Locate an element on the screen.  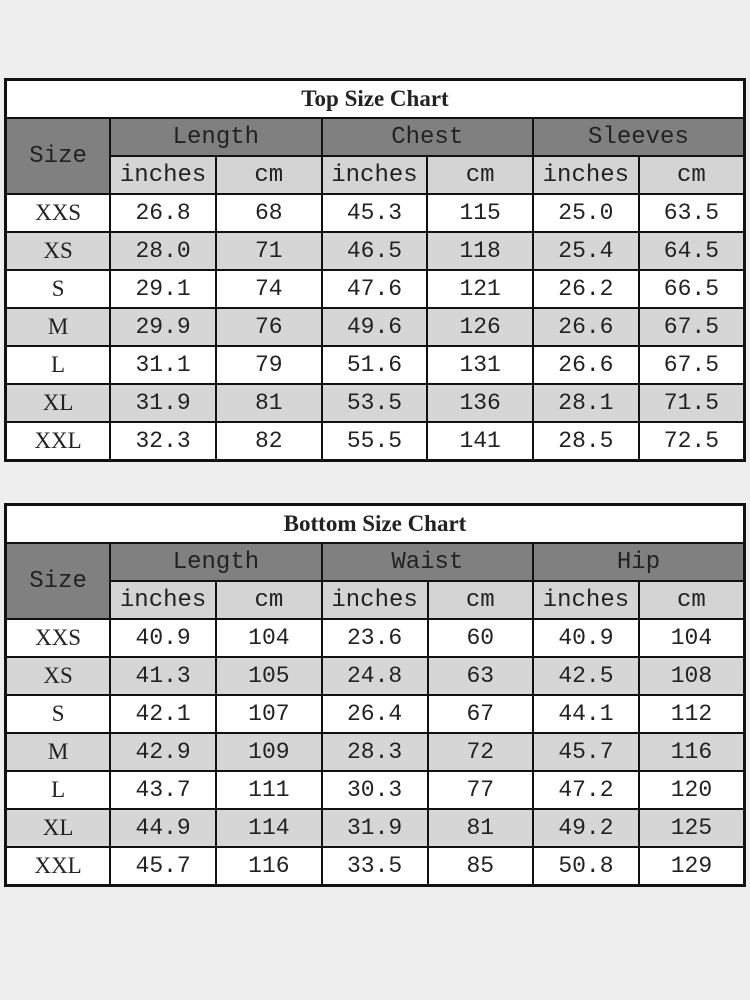
table-cell: 76 is located at coordinates (269, 327).